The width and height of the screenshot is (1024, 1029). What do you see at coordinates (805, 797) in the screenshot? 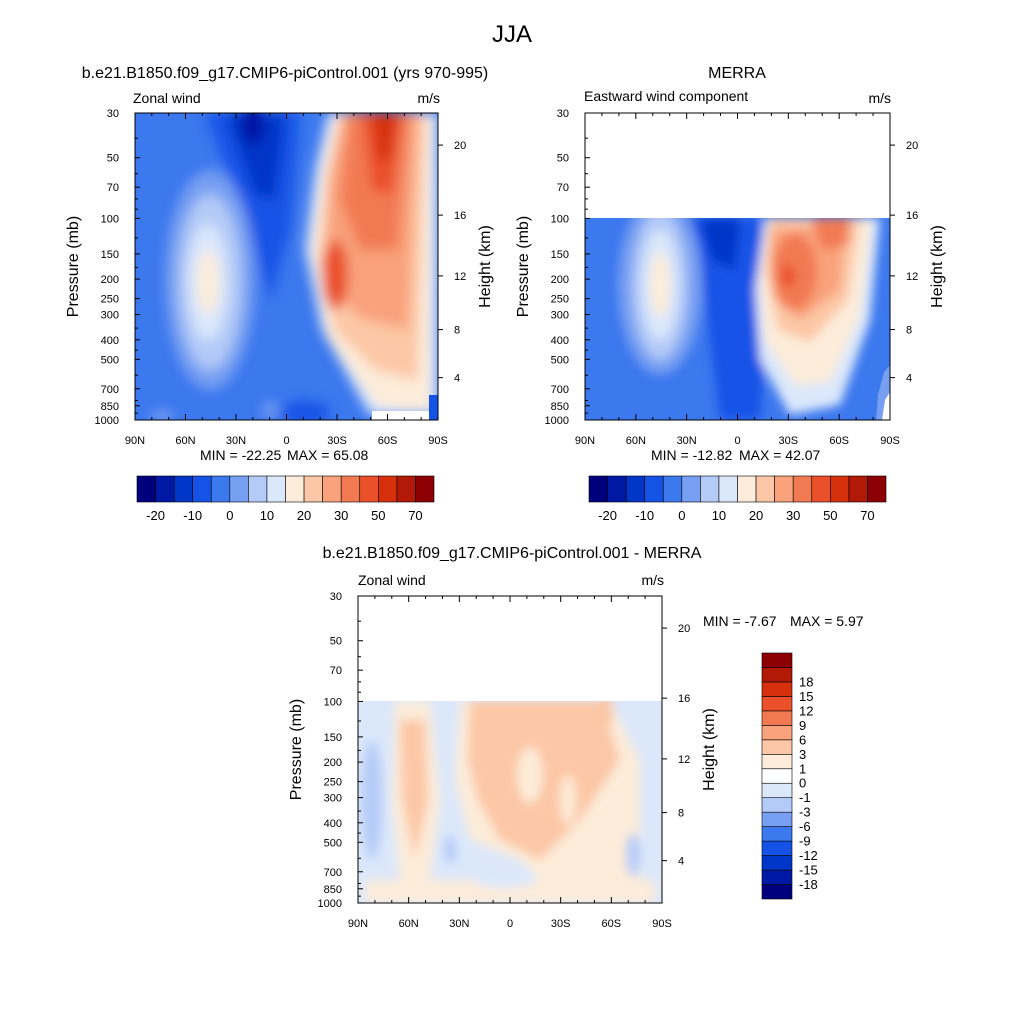
I see `colorbar-tick-label: -1` at bounding box center [805, 797].